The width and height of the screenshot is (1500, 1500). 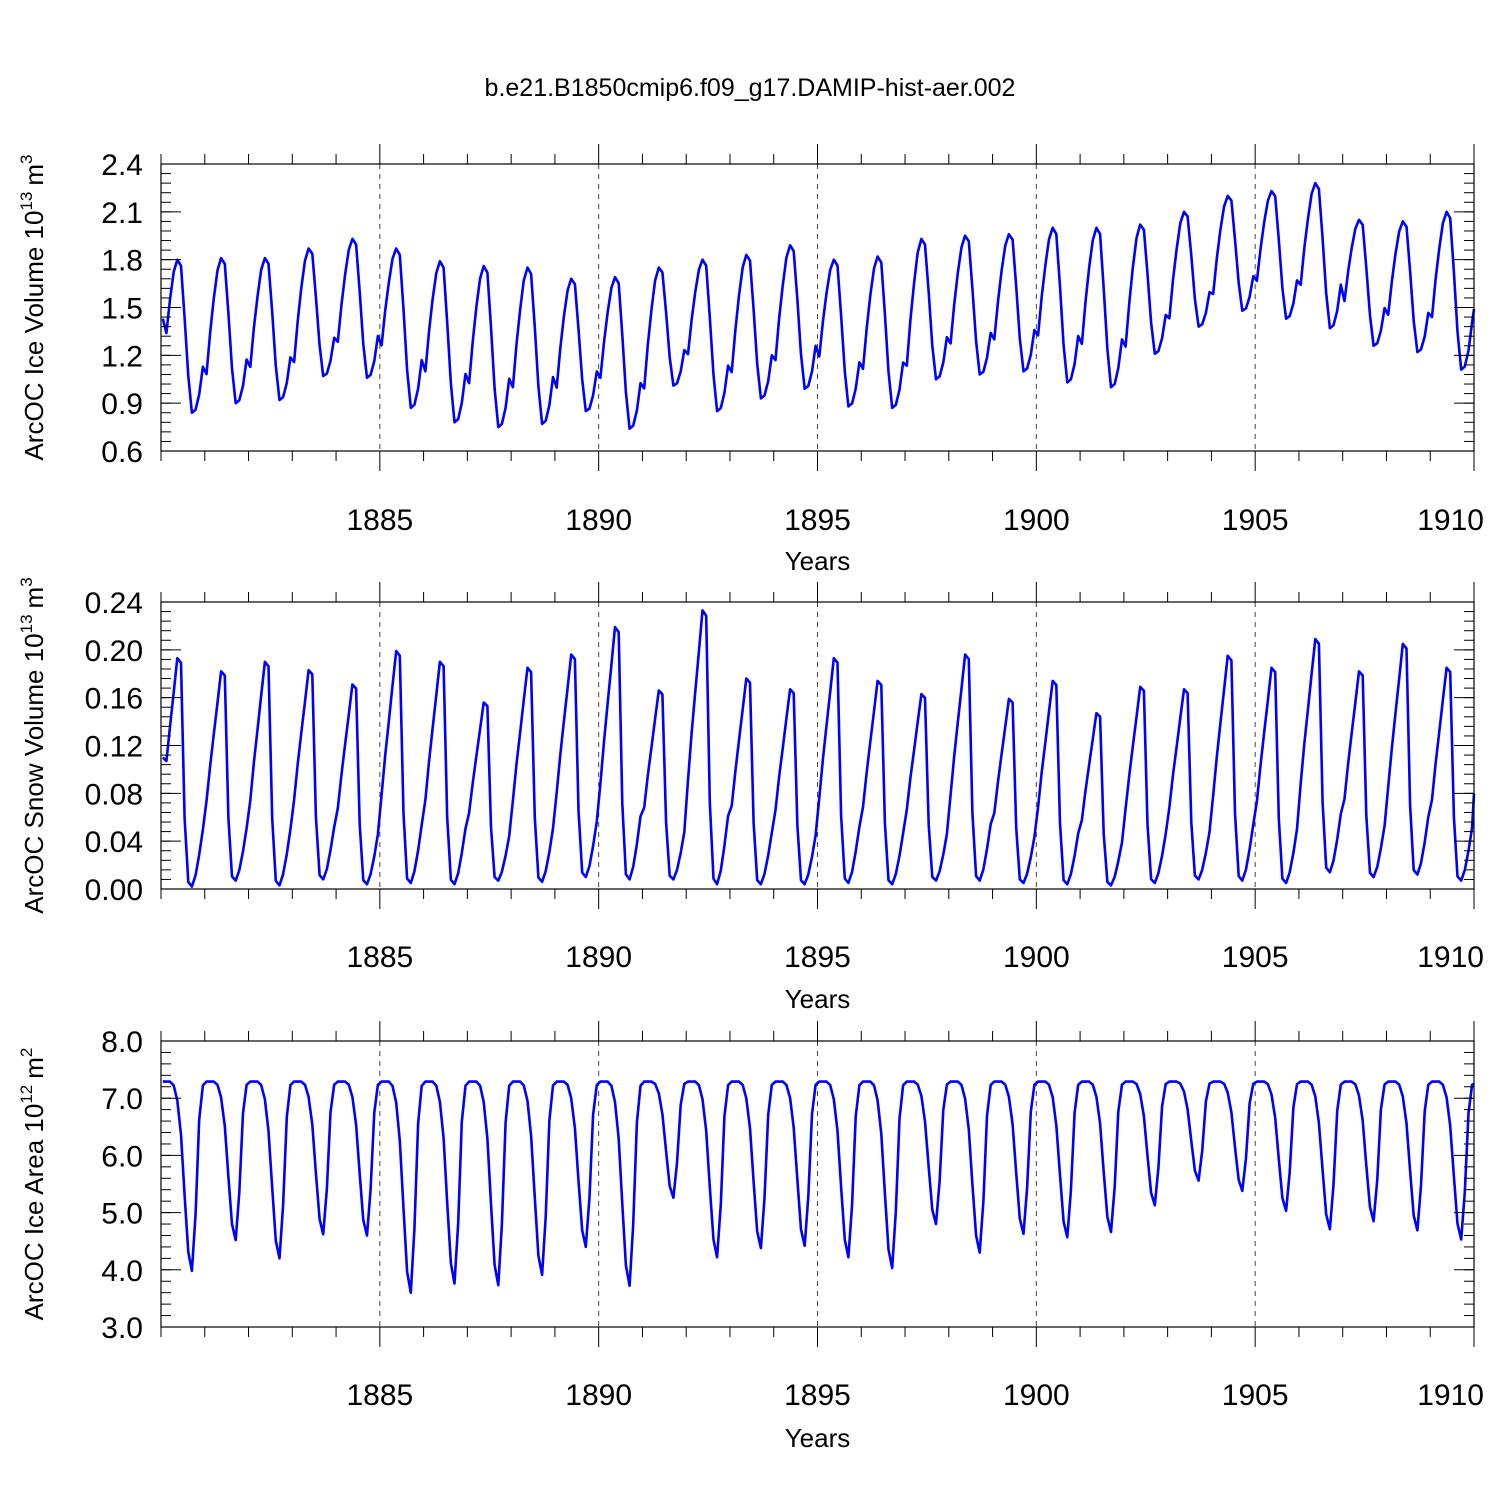 I want to click on y-tick-label: 5.0, so click(x=122, y=1214).